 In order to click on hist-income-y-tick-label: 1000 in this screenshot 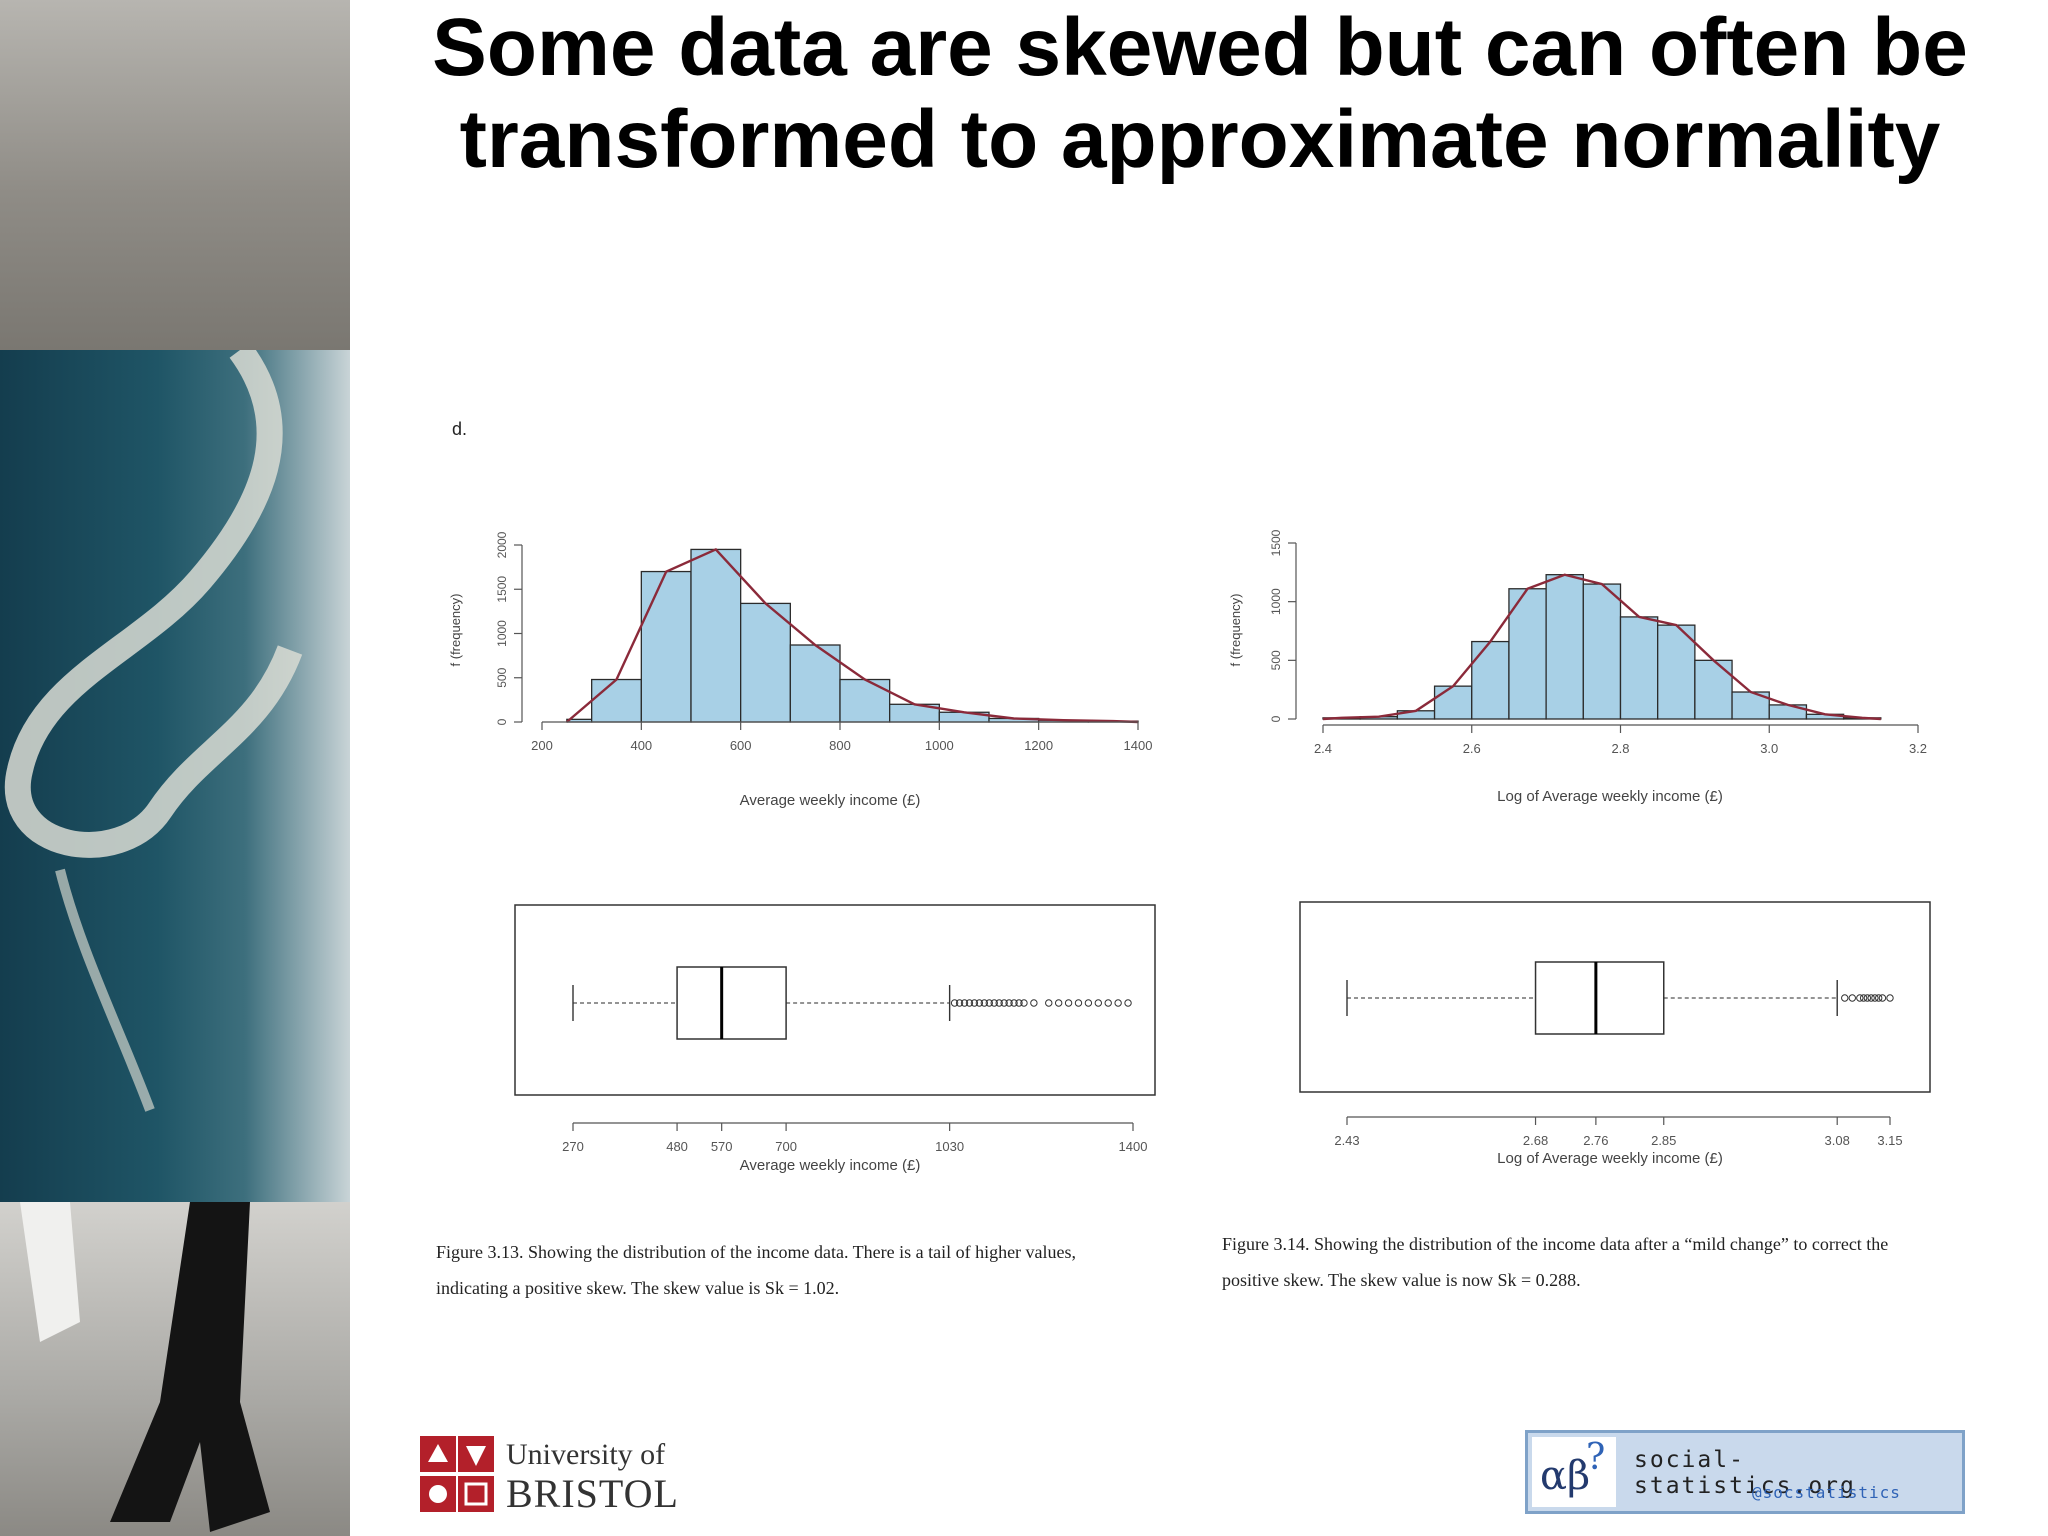, I will do `click(502, 633)`.